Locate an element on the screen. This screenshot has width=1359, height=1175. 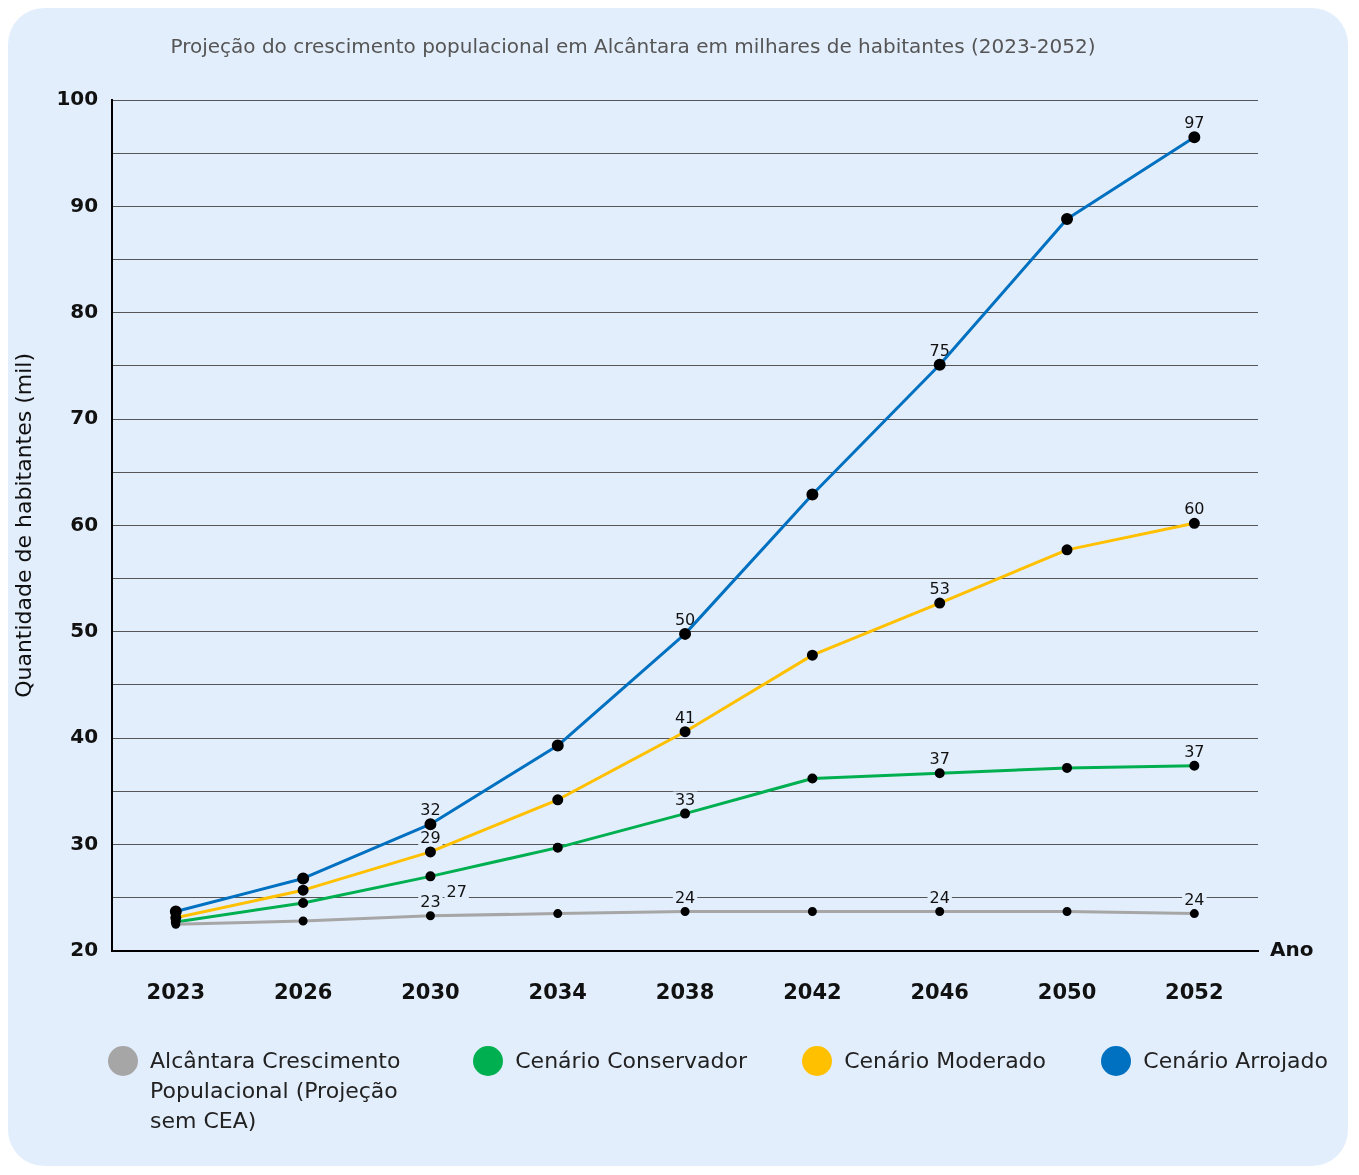
x-tick-label: 2030 is located at coordinates (430, 991).